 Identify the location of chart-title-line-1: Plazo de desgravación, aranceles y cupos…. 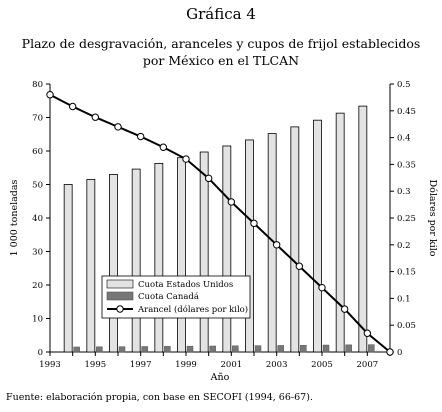
(221, 43).